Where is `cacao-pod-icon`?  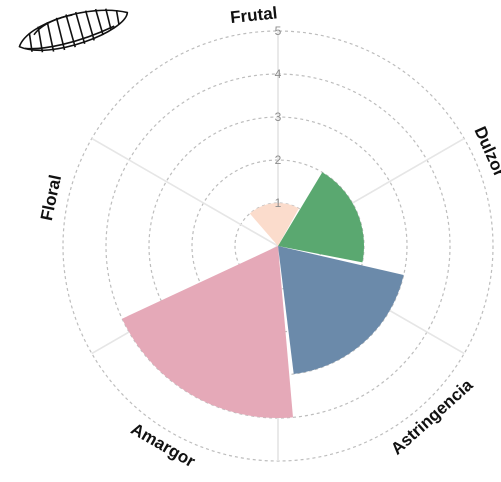
cacao-pod-icon is located at coordinates (73, 30).